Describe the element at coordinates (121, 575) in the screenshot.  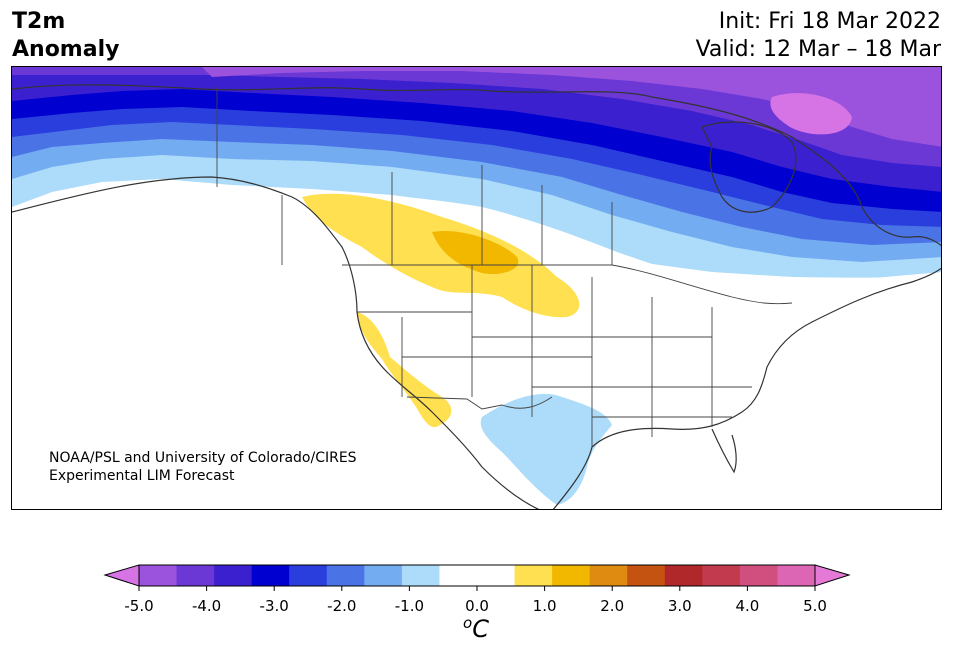
I see `colorbar-min-extend` at that location.